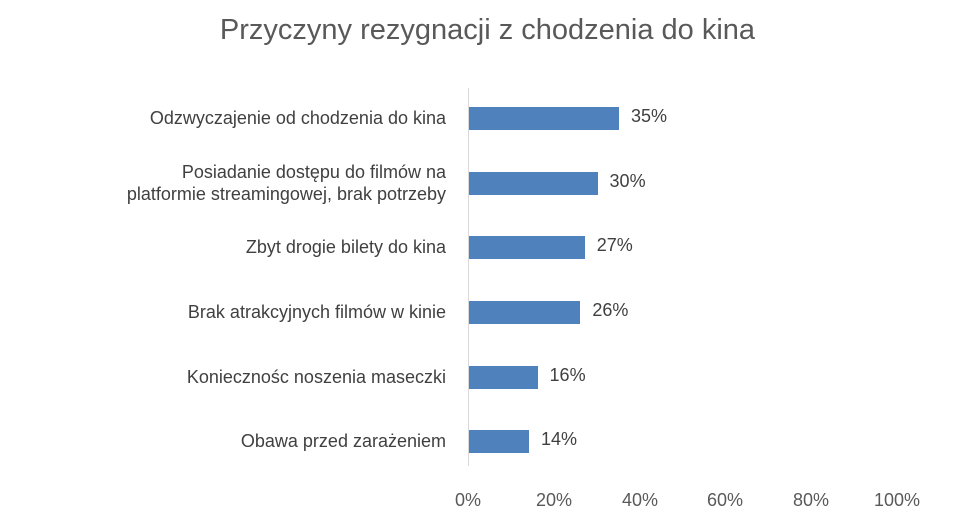 This screenshot has width=975, height=525. I want to click on category-label: Odzwyczajenie od chodzenia do kina, so click(297, 118).